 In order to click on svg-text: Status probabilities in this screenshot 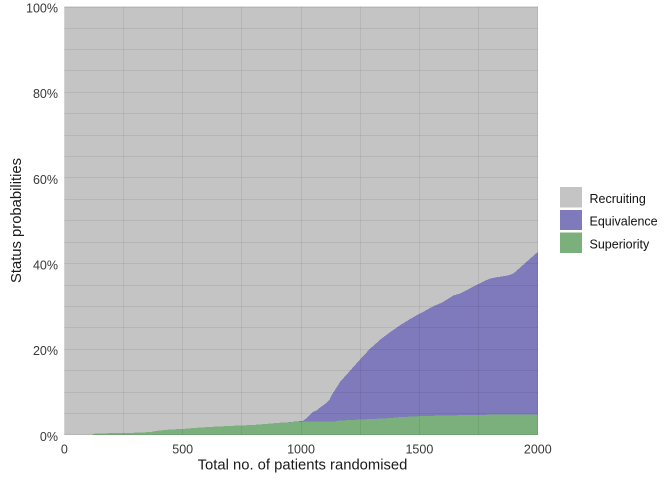, I will do `click(17, 220)`.